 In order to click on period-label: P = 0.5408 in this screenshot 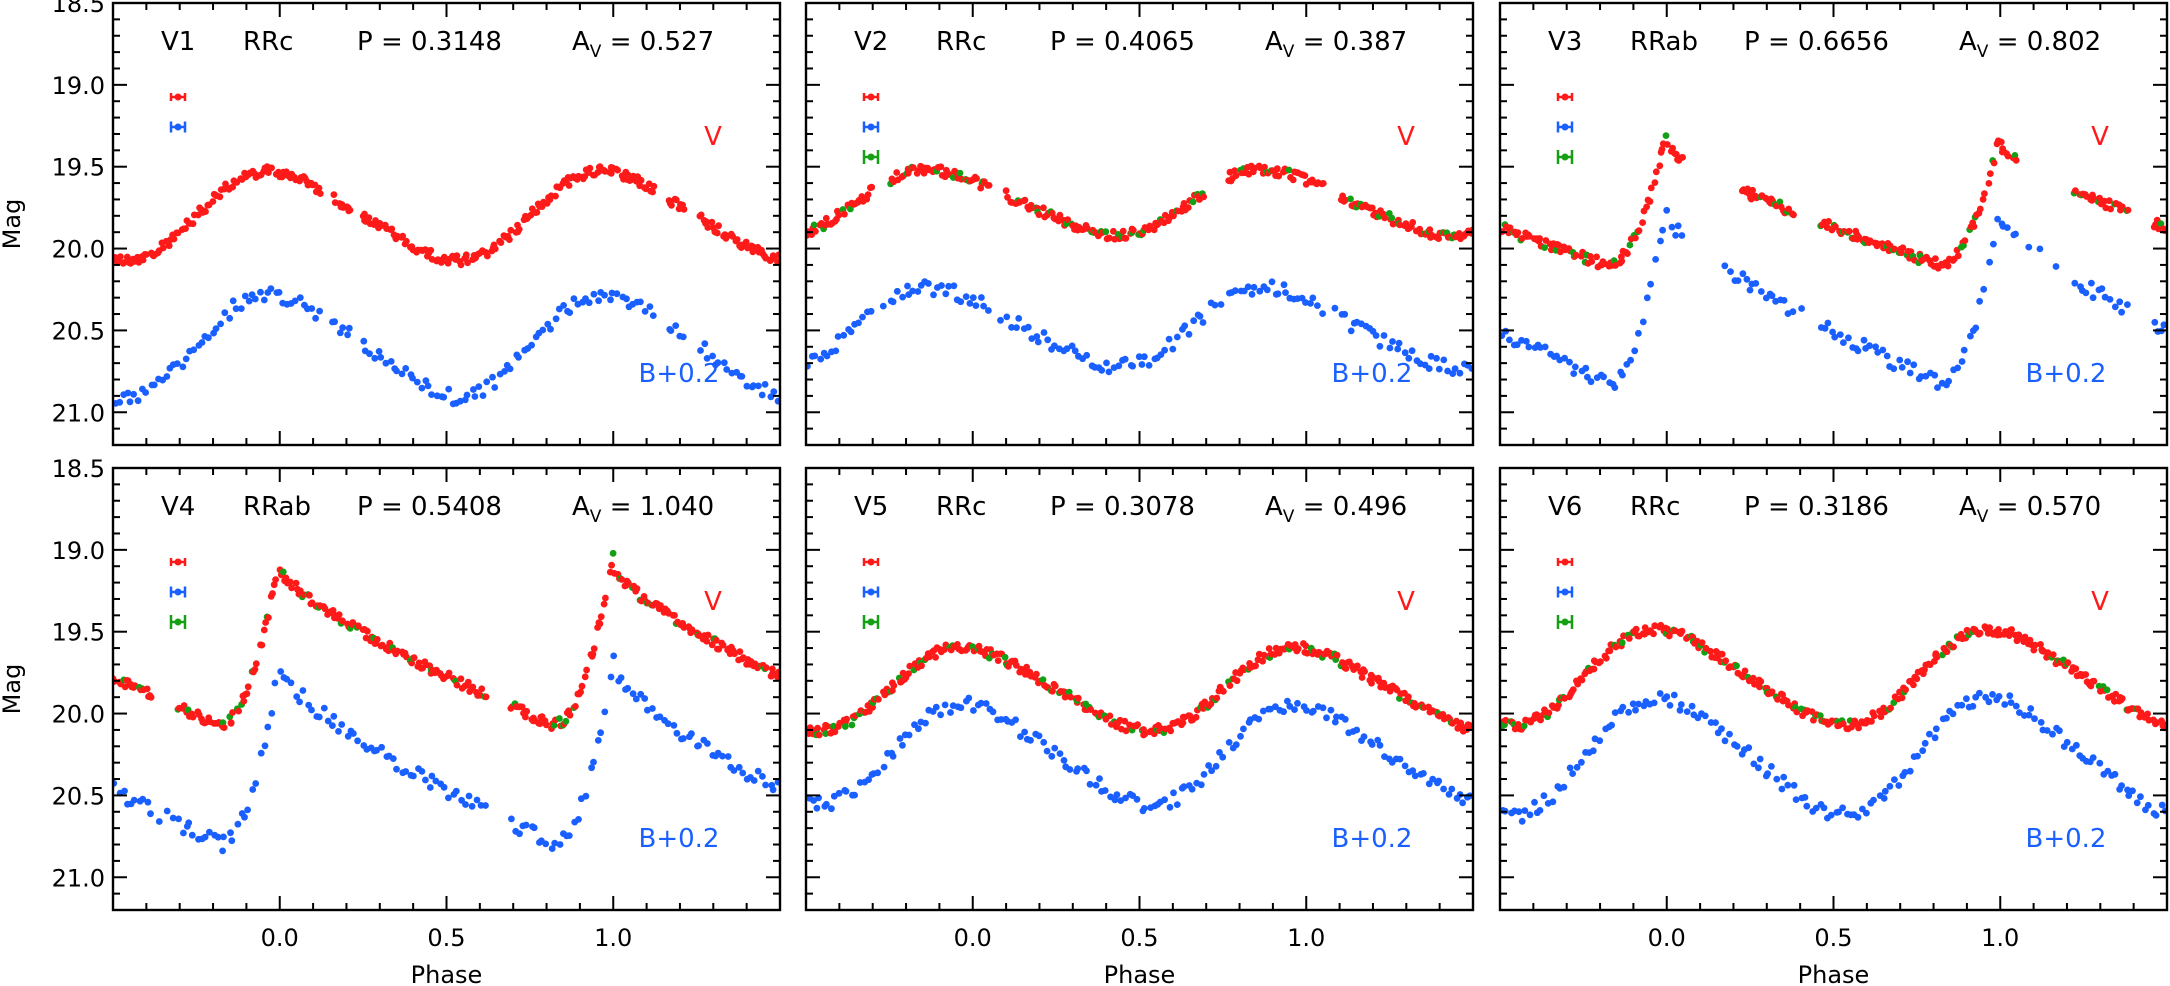, I will do `click(429, 507)`.